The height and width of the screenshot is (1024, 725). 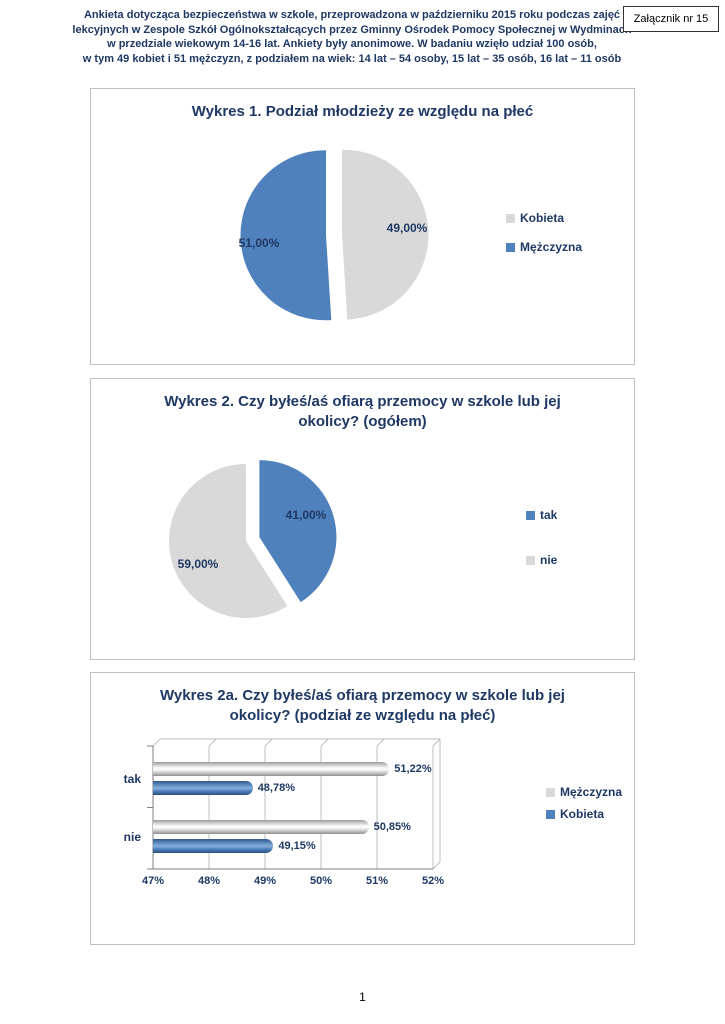 I want to click on legend-item-nie: nie, so click(x=541, y=560).